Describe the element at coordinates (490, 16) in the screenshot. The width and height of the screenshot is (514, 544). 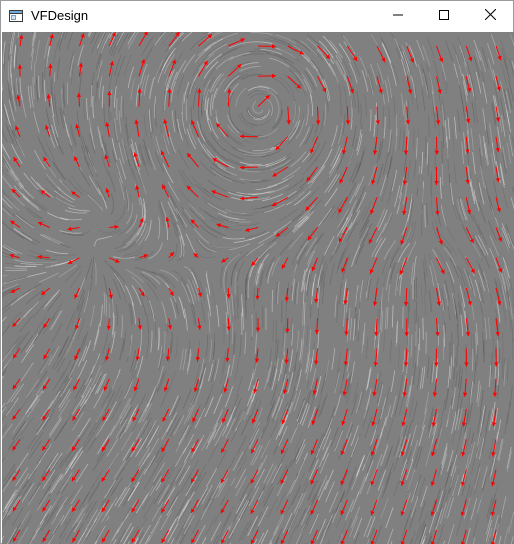
I see `close-button` at that location.